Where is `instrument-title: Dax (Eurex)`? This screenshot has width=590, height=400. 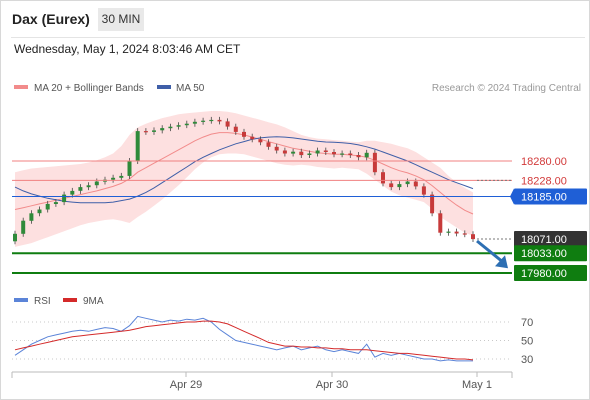
instrument-title: Dax (Eurex) is located at coordinates (51, 19).